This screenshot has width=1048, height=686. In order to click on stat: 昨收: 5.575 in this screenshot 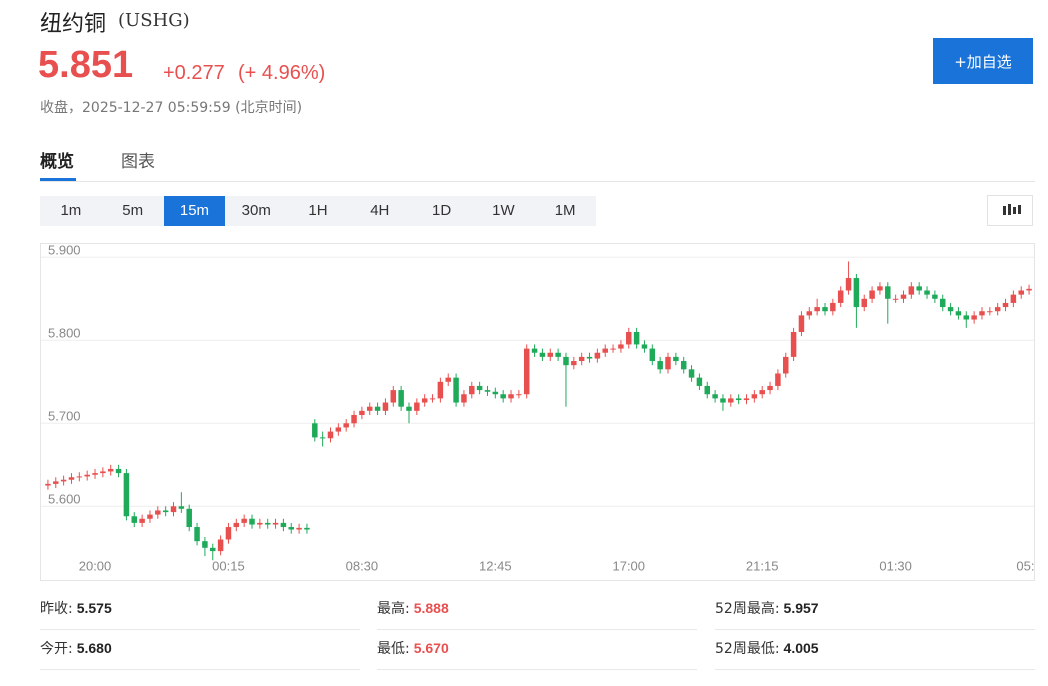, I will do `click(76, 608)`.